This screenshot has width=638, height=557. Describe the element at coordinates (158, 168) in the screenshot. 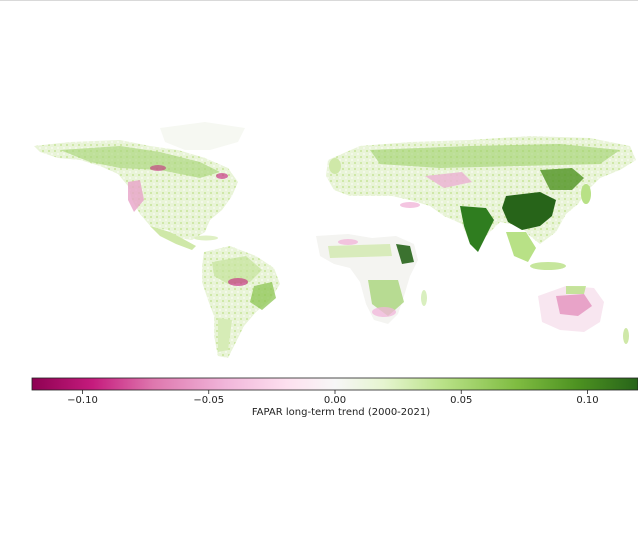

I see `canada-pink` at that location.